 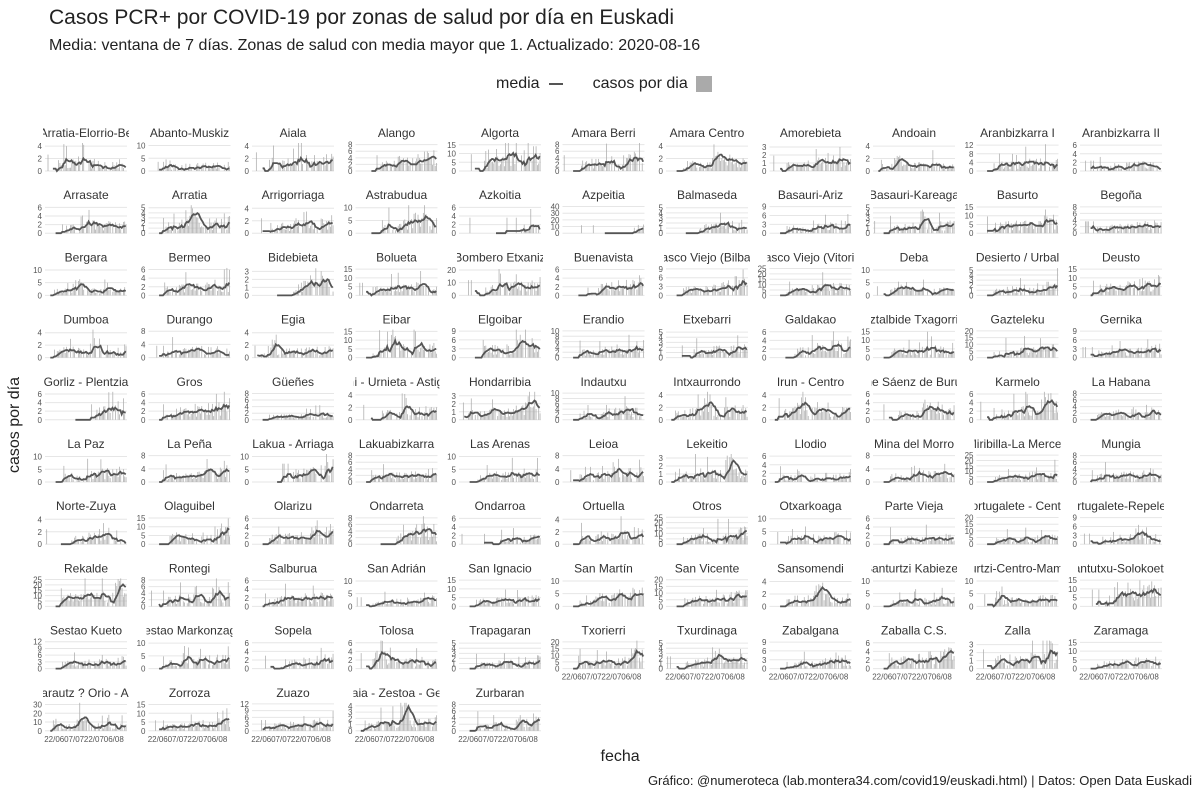 What do you see at coordinates (661, 342) in the screenshot?
I see `y-tick-label: 3` at bounding box center [661, 342].